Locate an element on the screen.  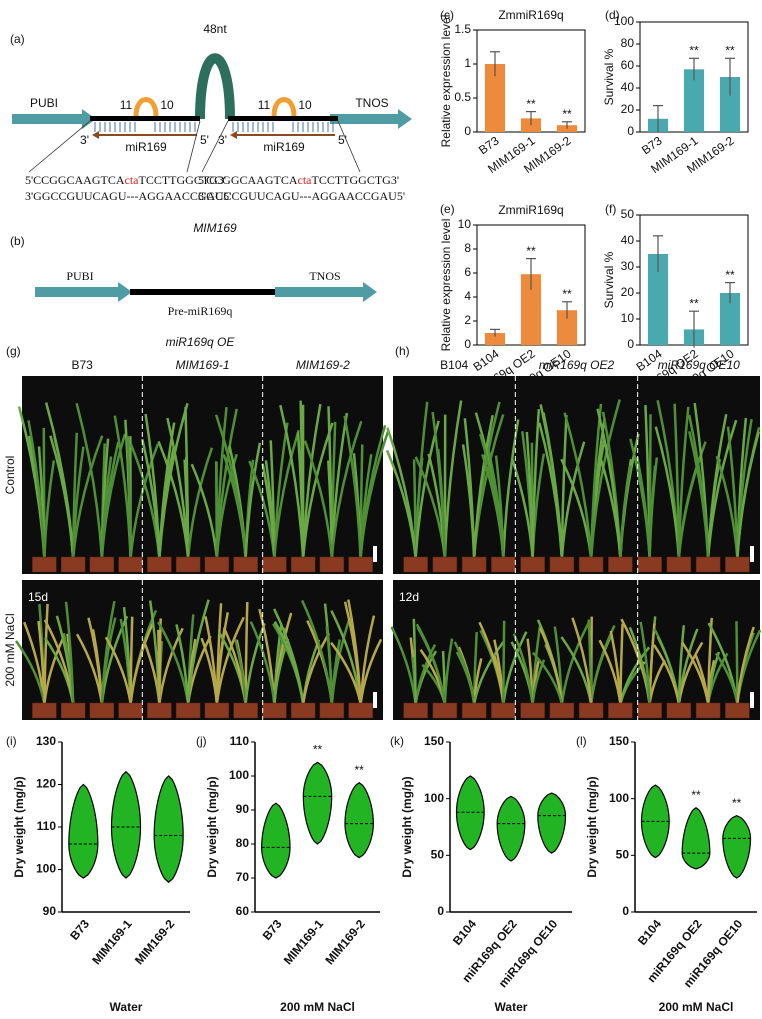
group-label: MIM169-1 is located at coordinates (202, 365).